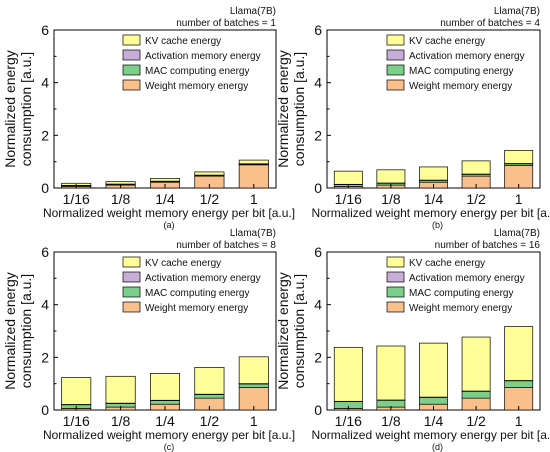  I want to click on panel-label: (c), so click(169, 447).